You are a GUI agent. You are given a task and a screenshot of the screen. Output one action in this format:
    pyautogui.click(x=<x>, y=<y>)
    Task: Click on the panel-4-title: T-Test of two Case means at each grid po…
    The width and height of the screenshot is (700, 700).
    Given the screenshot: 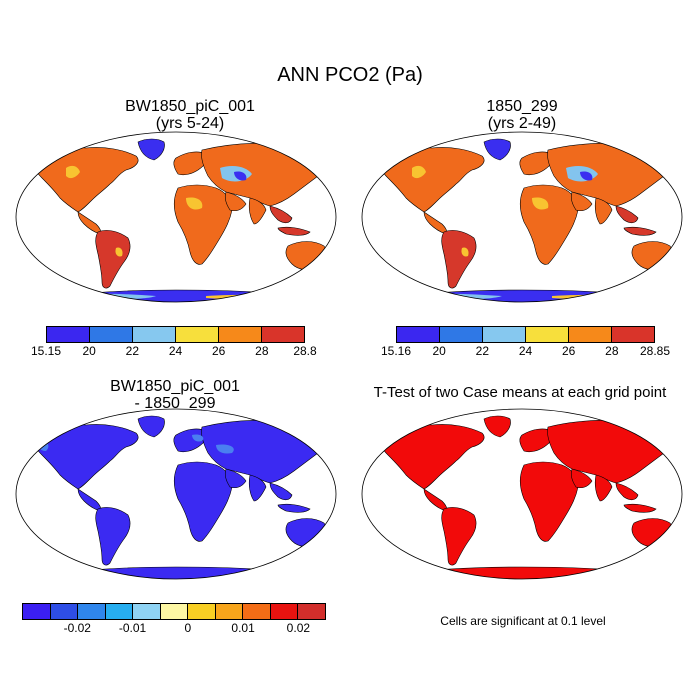 What is the action you would take?
    pyautogui.click(x=520, y=392)
    